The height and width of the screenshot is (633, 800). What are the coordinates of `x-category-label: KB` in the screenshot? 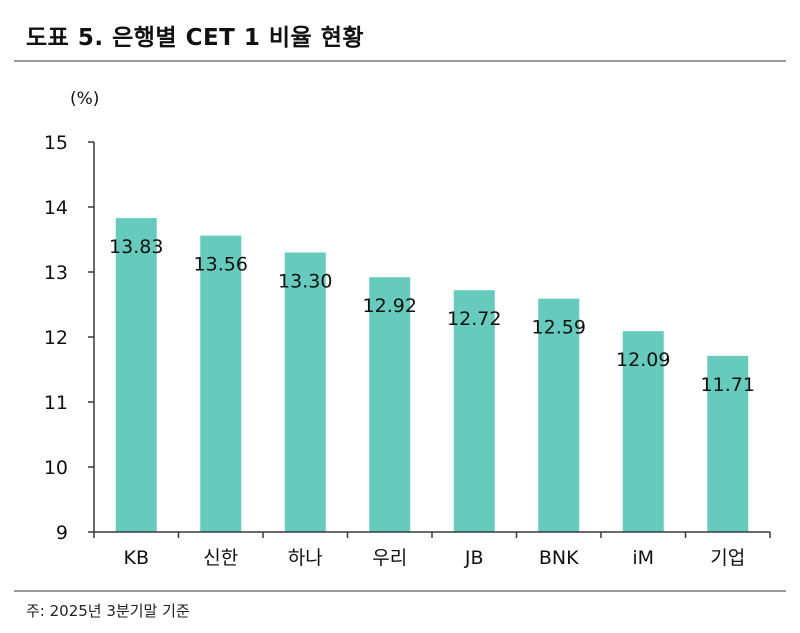 It's located at (137, 558).